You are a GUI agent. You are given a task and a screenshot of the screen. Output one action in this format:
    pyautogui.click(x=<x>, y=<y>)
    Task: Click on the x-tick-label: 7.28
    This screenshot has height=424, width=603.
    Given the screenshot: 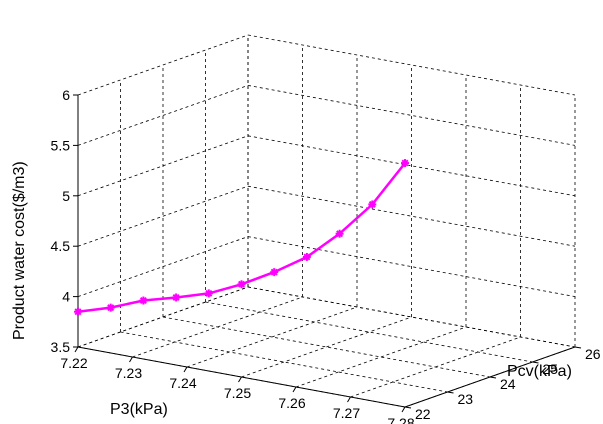 What is the action you would take?
    pyautogui.click(x=400, y=419)
    